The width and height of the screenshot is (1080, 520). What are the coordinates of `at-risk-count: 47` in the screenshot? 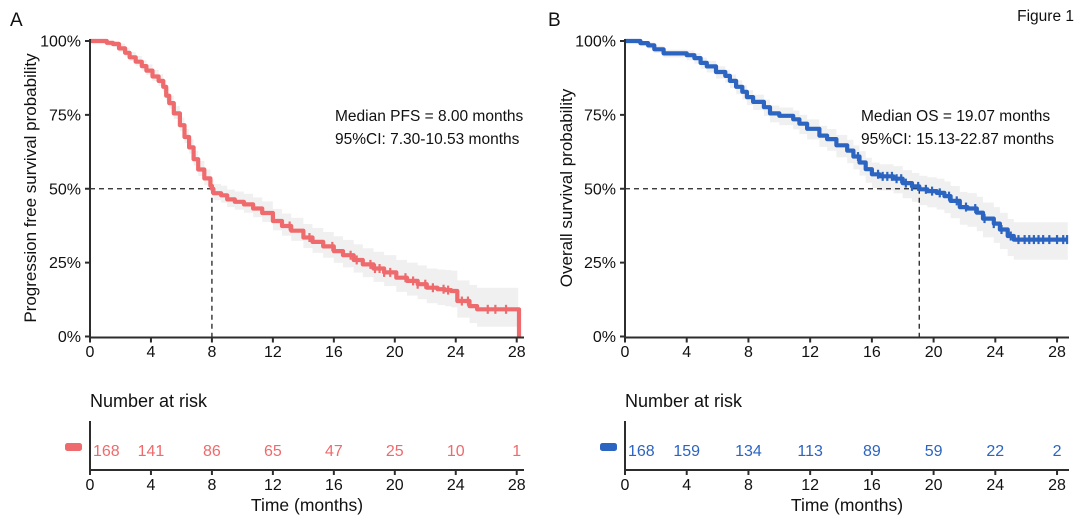 It's located at (334, 451).